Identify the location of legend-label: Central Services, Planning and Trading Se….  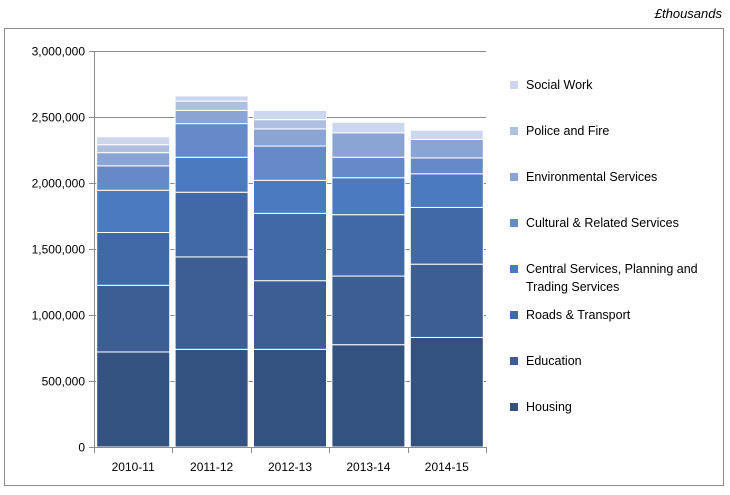
(612, 278).